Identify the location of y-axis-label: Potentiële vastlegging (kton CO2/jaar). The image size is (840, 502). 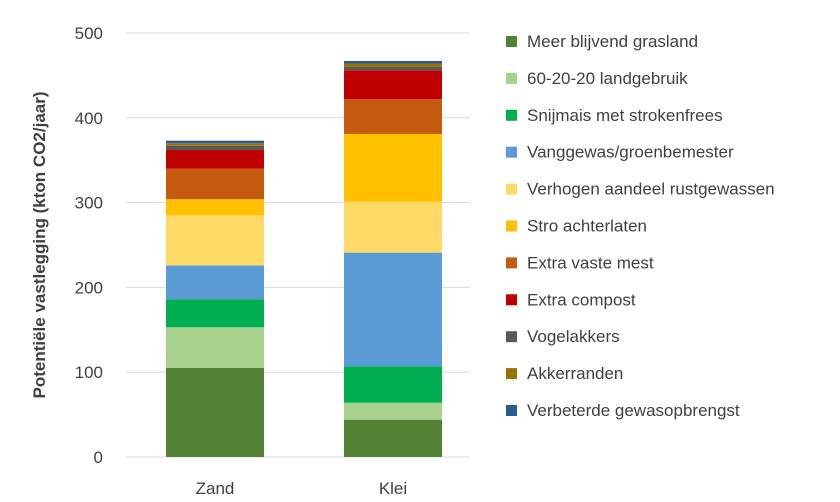
(39, 244).